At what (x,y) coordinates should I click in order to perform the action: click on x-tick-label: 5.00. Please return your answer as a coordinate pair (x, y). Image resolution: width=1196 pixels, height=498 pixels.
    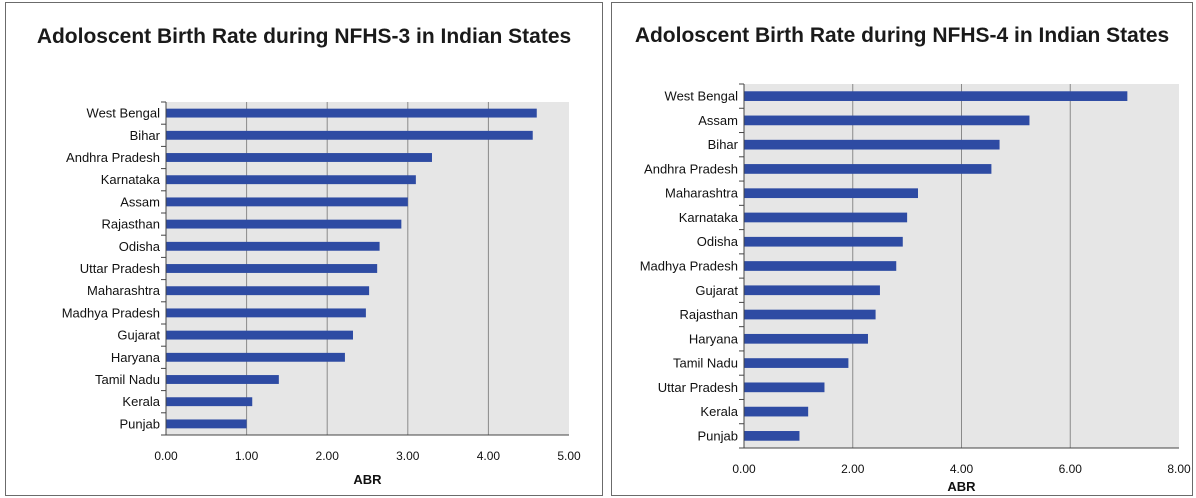
    Looking at the image, I should click on (569, 456).